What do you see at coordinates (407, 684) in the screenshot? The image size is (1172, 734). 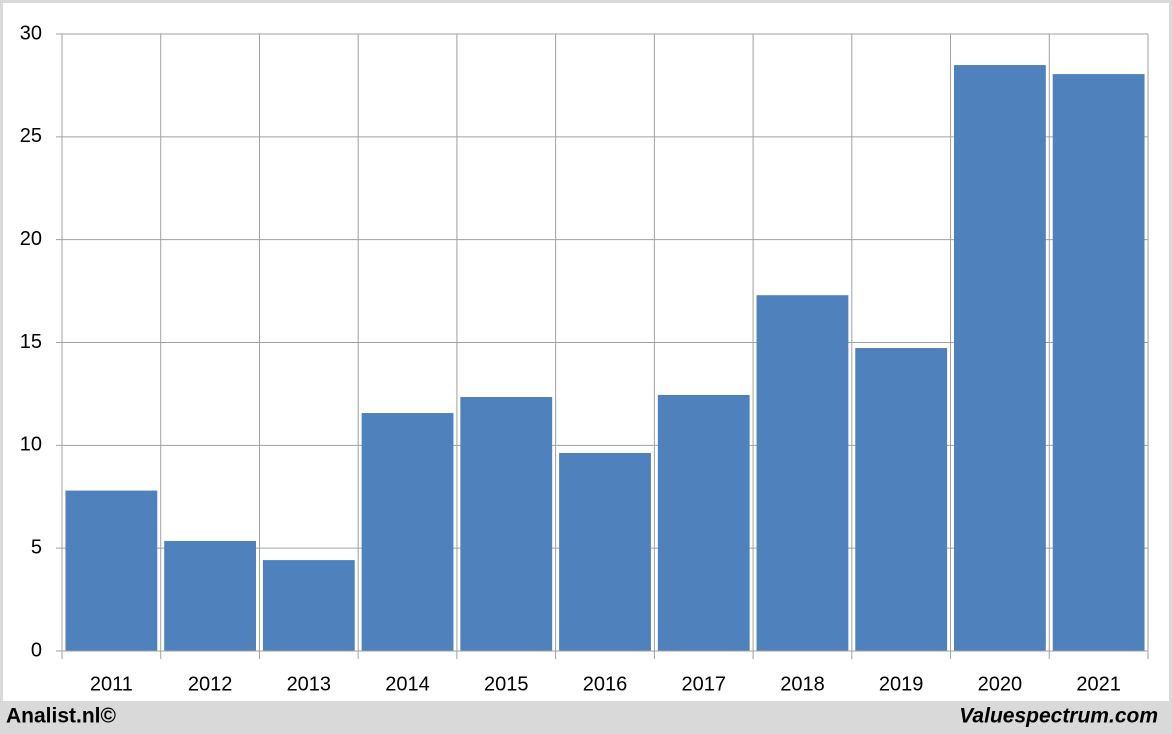 I see `x-tick-label: 2014` at bounding box center [407, 684].